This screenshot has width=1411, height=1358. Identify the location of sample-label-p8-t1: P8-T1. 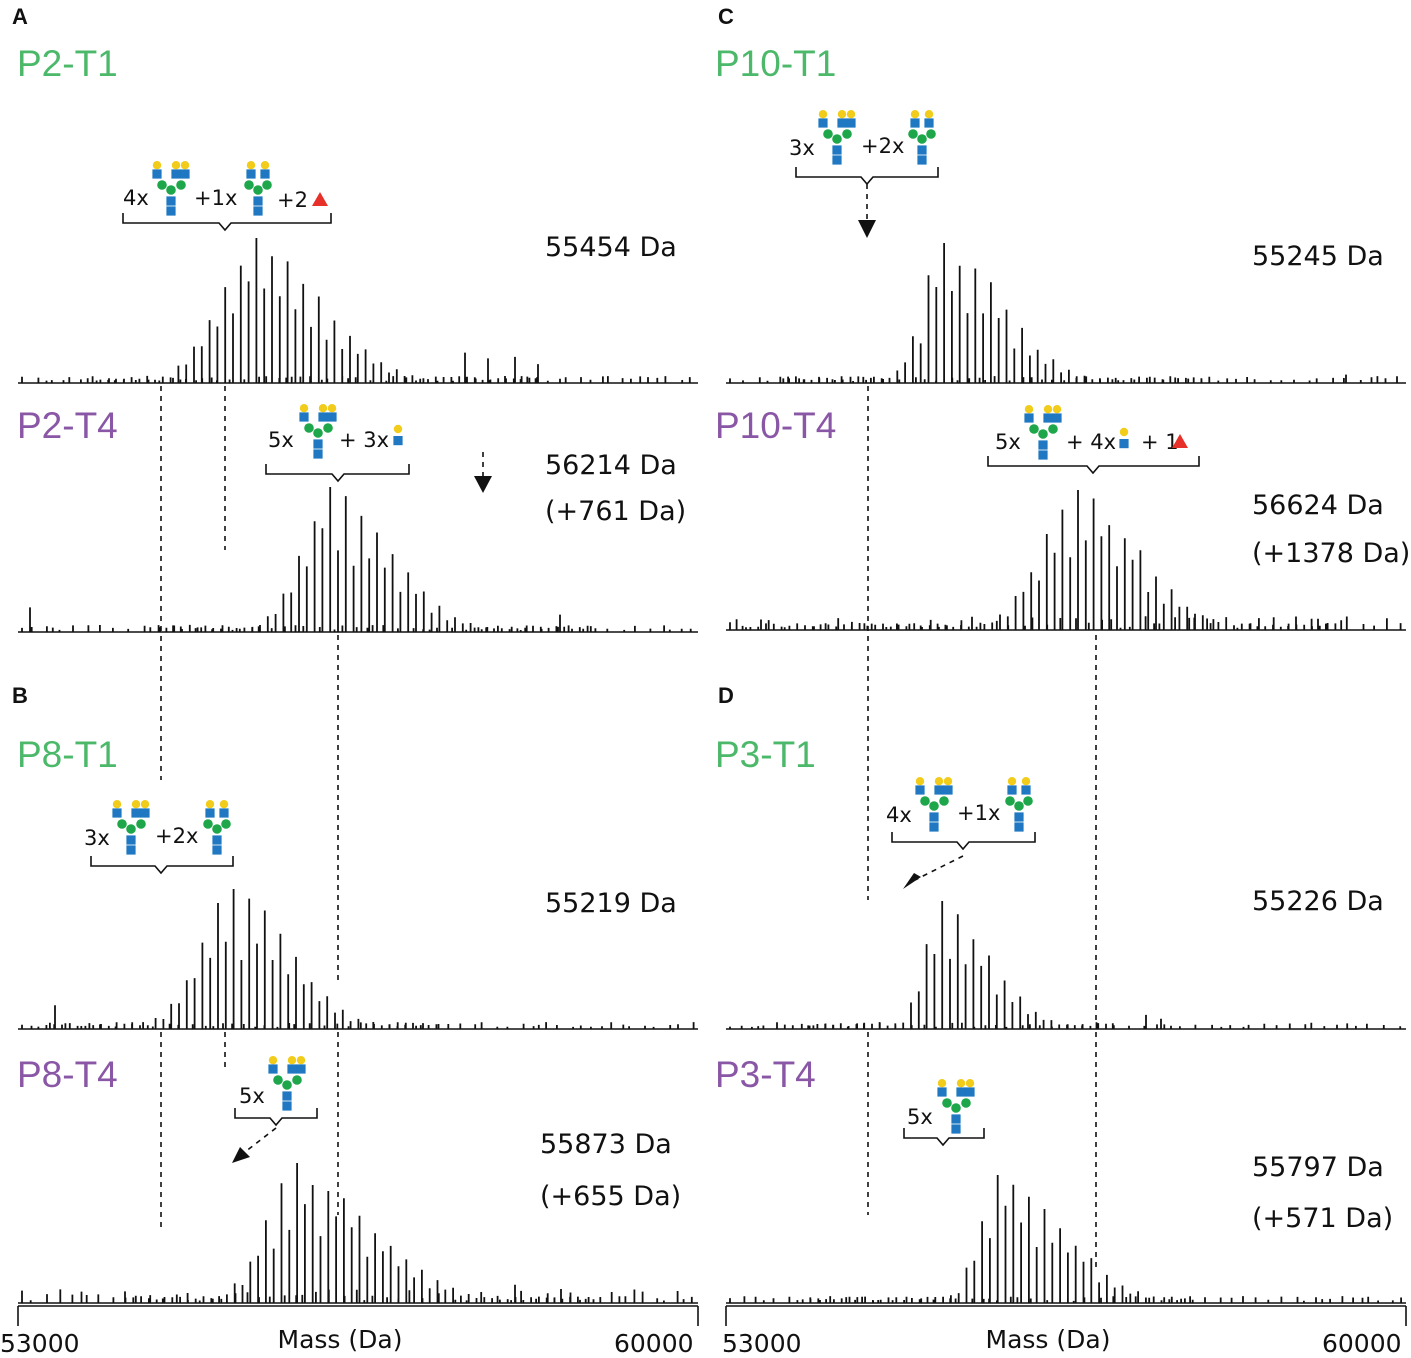
(67, 754).